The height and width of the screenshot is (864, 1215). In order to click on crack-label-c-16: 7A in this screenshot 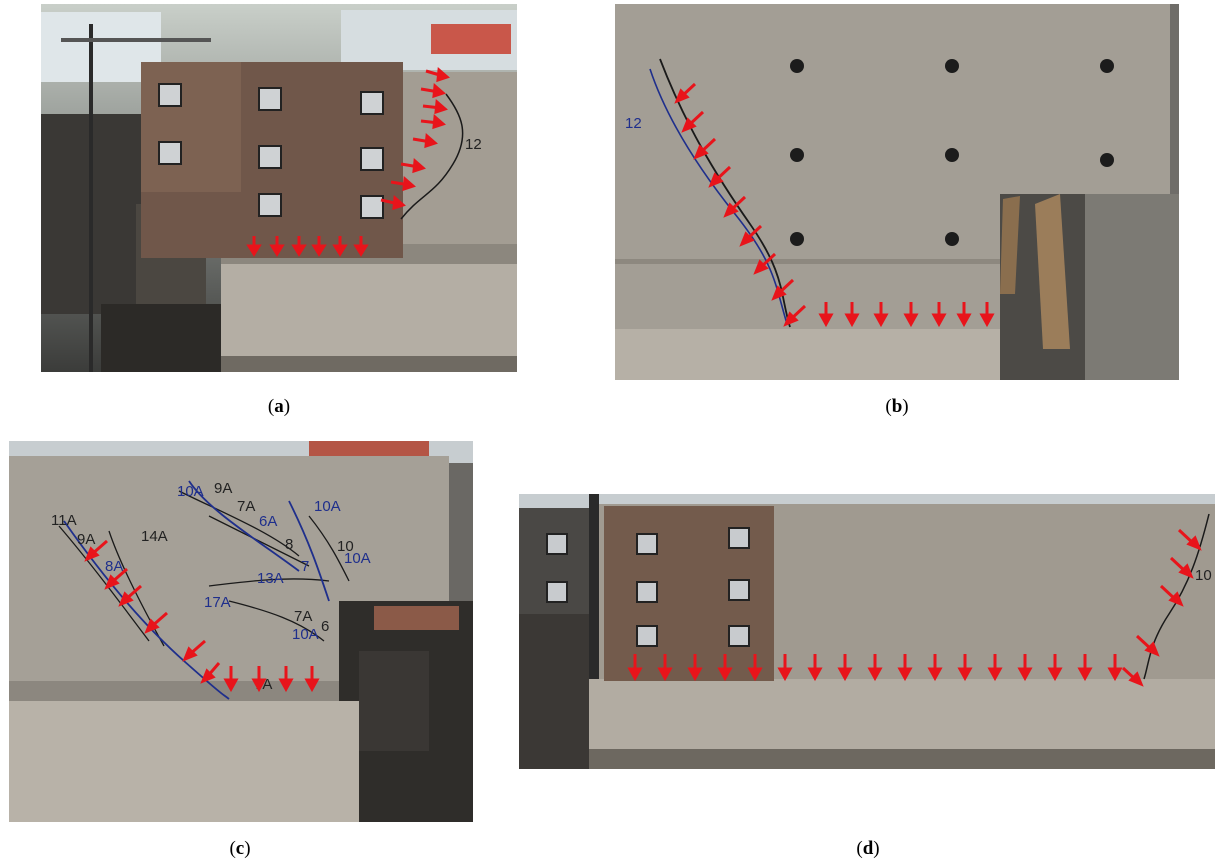, I will do `click(303, 616)`.